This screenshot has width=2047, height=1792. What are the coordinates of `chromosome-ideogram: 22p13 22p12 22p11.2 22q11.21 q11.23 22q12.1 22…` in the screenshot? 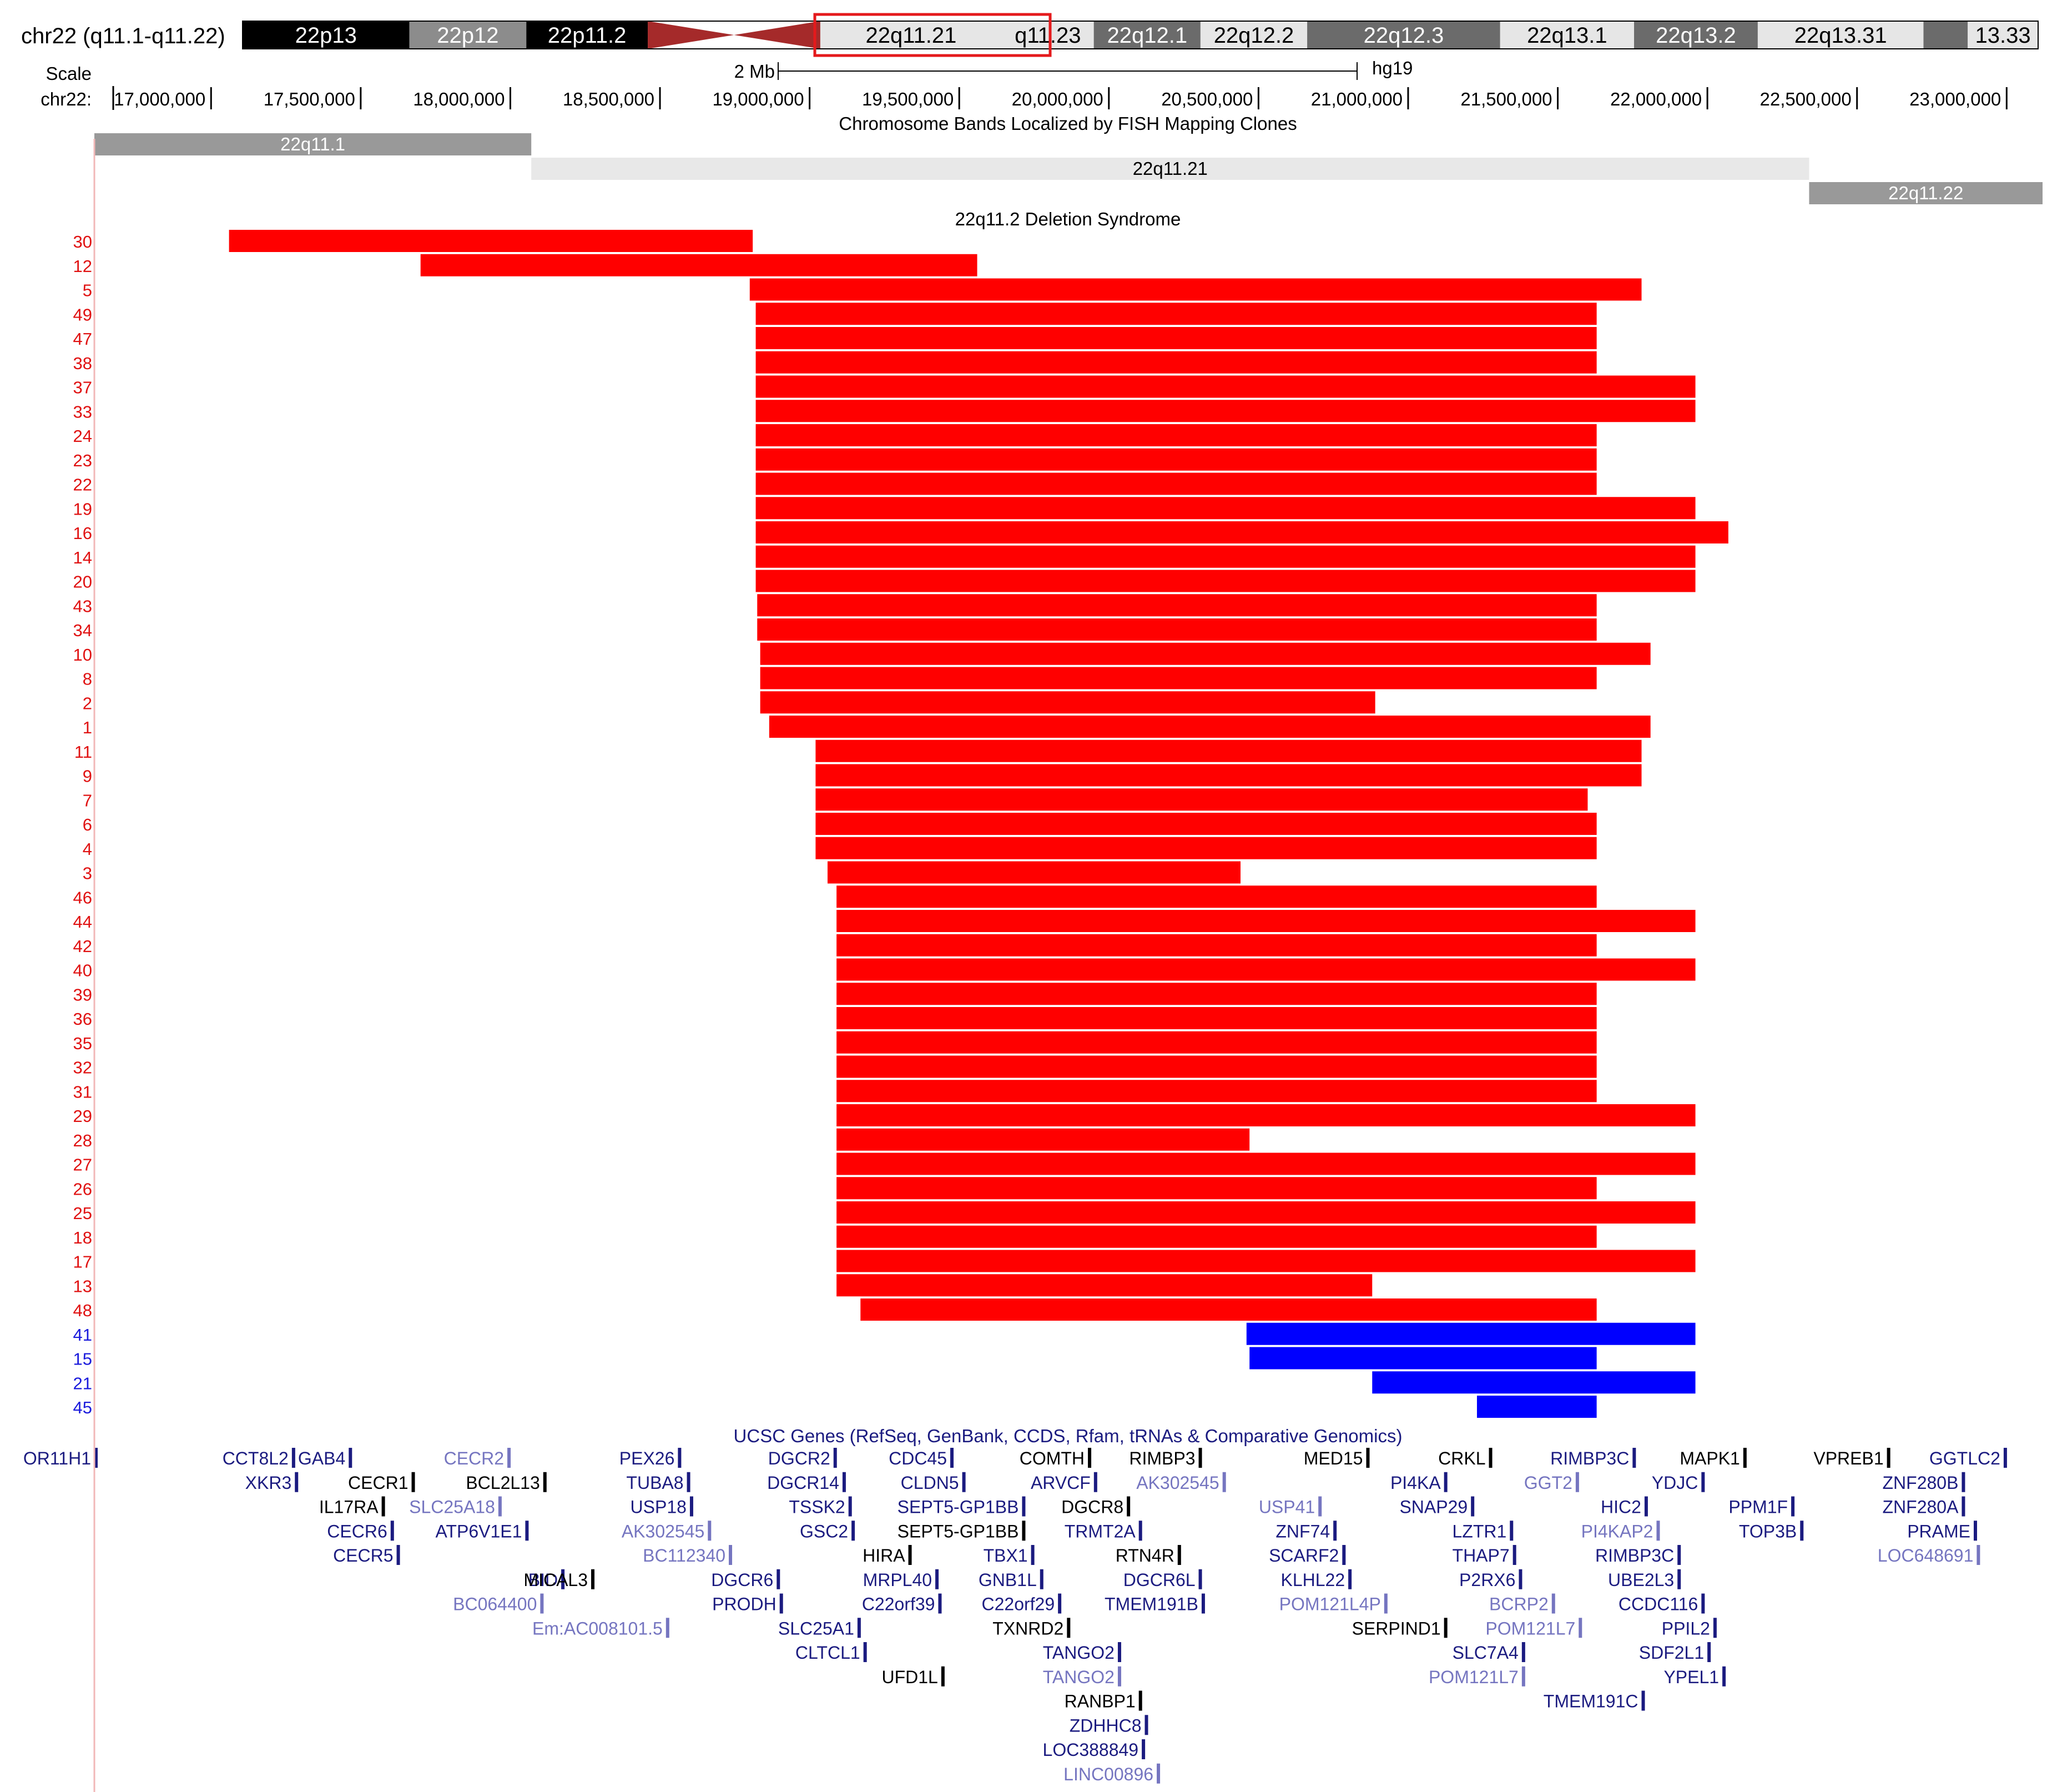 It's located at (1140, 35).